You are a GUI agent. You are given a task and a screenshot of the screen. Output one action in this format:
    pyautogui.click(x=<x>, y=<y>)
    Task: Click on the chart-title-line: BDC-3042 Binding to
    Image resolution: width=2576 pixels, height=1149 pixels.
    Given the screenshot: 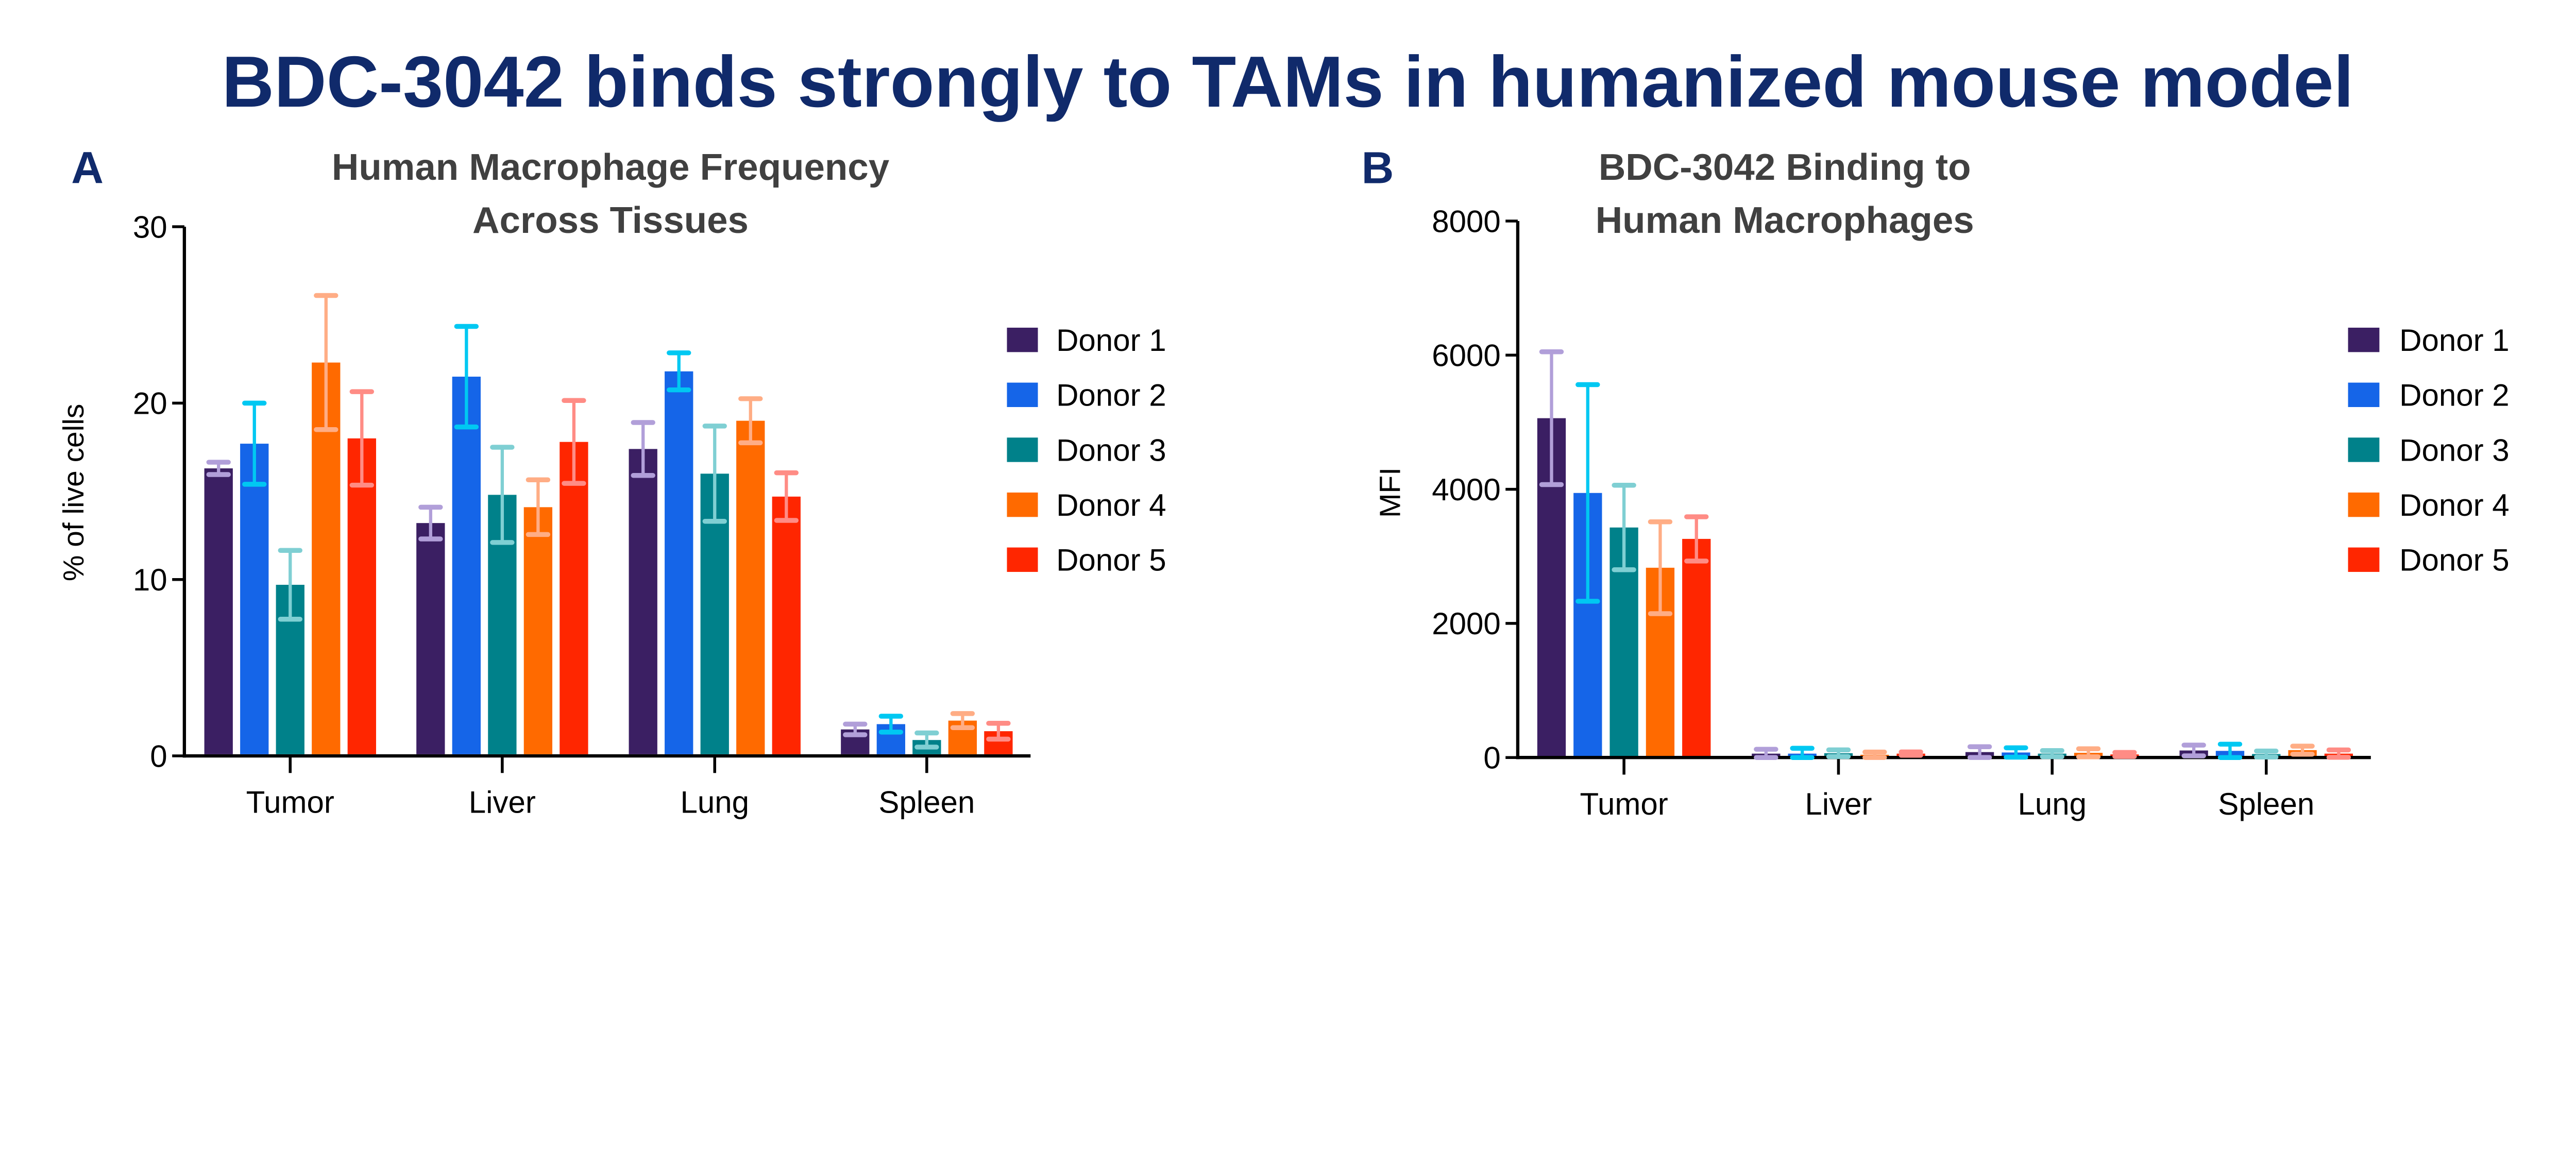 What is the action you would take?
    pyautogui.click(x=1785, y=167)
    